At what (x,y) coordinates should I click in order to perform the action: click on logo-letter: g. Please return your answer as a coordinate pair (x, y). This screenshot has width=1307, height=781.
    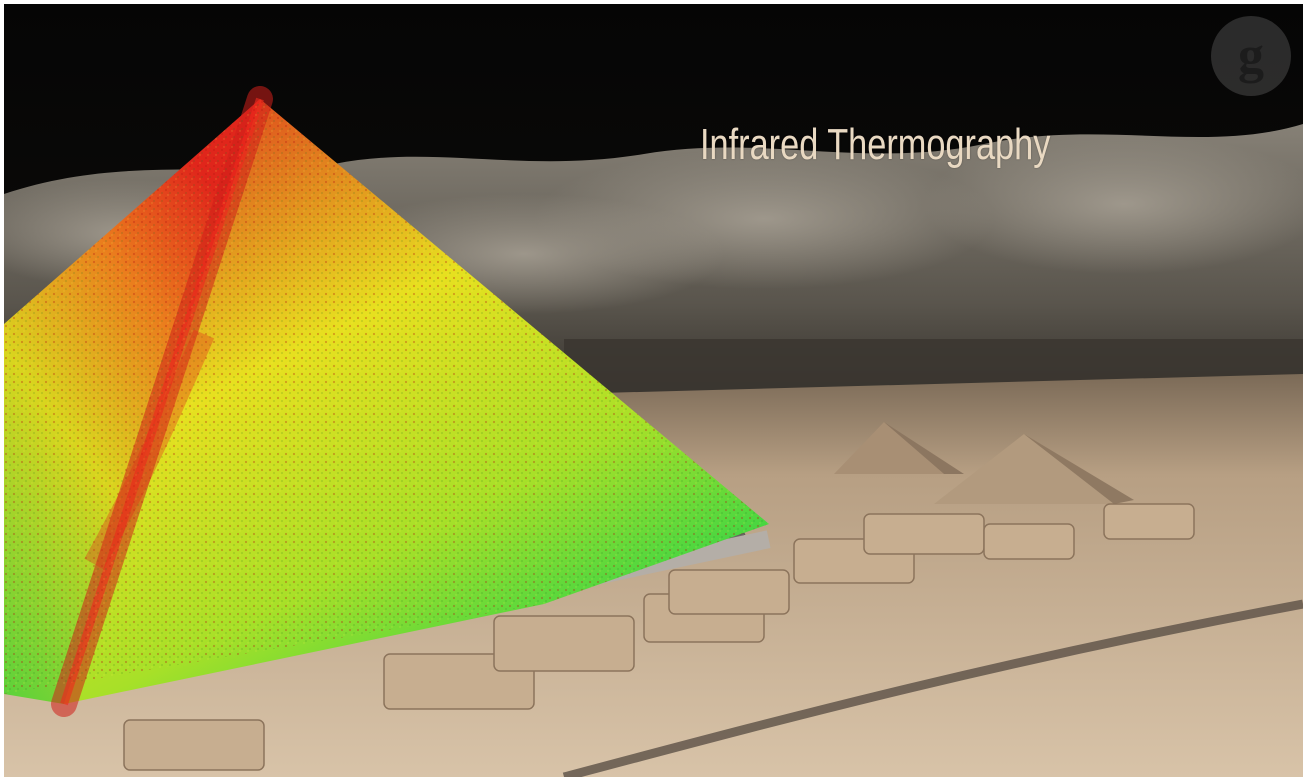
    Looking at the image, I should click on (1251, 55).